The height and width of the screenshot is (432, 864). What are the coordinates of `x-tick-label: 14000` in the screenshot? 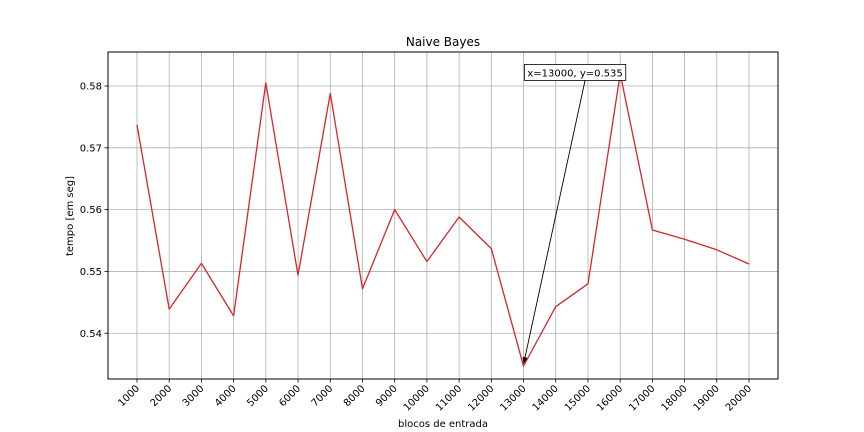 It's located at (546, 398).